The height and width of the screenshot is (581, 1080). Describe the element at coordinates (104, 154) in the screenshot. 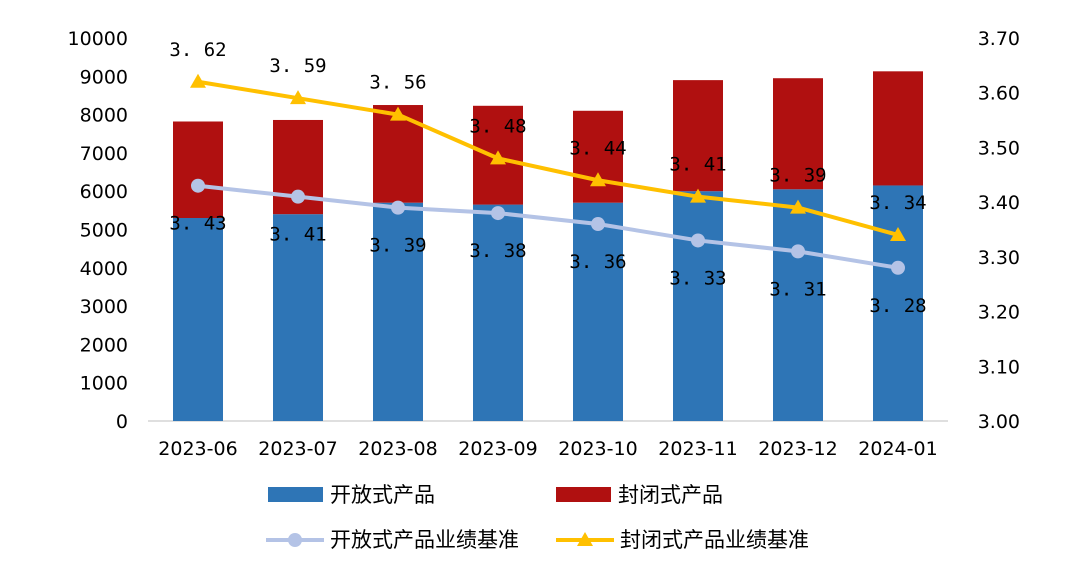

I see `left-axis-tick-label: 7000` at that location.